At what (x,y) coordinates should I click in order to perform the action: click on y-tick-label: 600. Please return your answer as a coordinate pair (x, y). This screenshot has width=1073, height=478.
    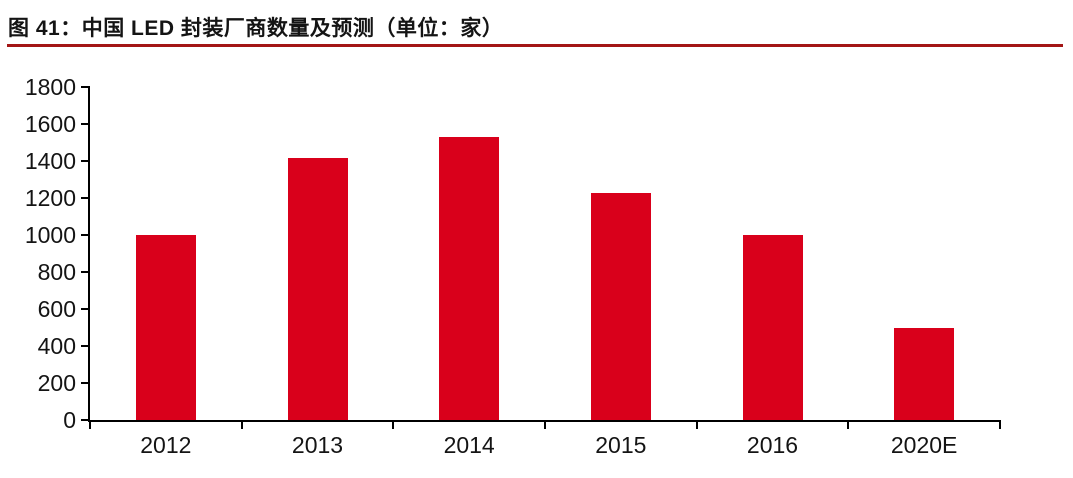
    Looking at the image, I should click on (56, 309).